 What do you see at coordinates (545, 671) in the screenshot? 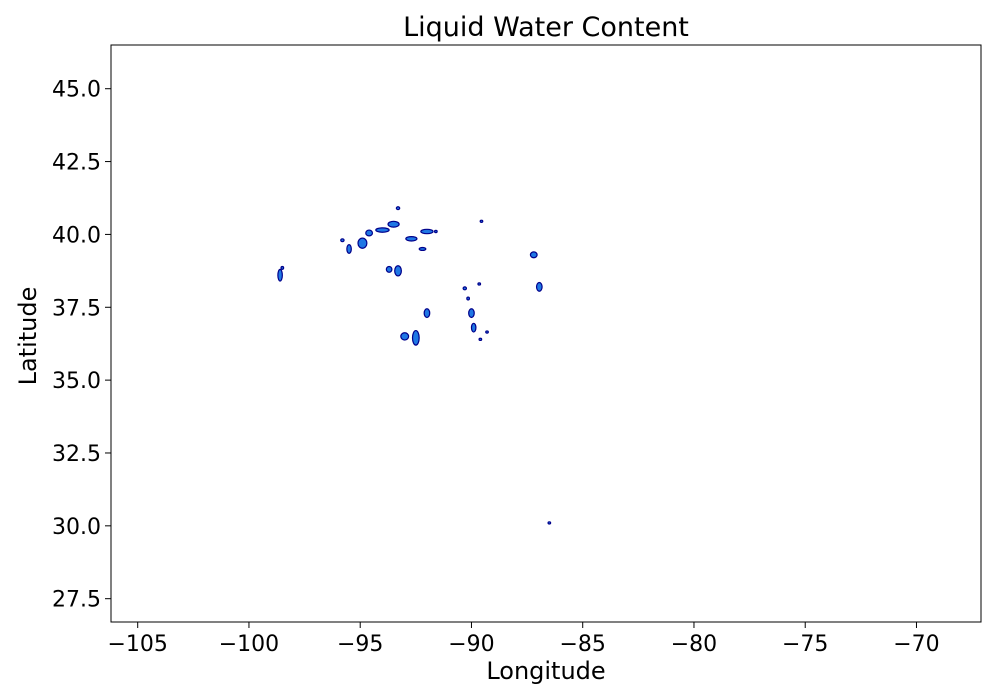
I see `x-axis-label: Longitude` at bounding box center [545, 671].